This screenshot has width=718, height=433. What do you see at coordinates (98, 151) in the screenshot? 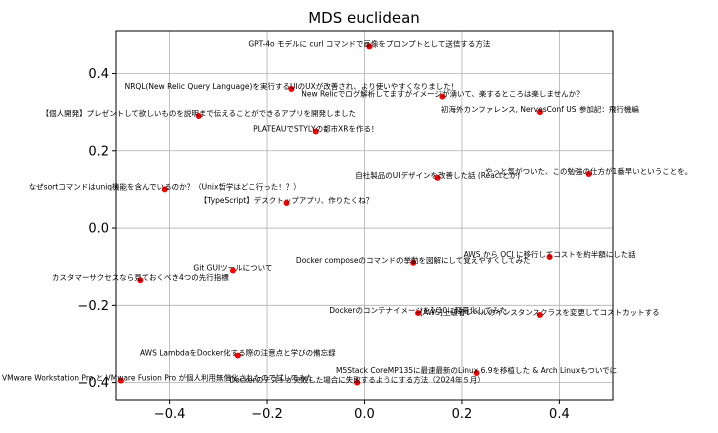
I see `y-tick-label: 0.2` at bounding box center [98, 151].